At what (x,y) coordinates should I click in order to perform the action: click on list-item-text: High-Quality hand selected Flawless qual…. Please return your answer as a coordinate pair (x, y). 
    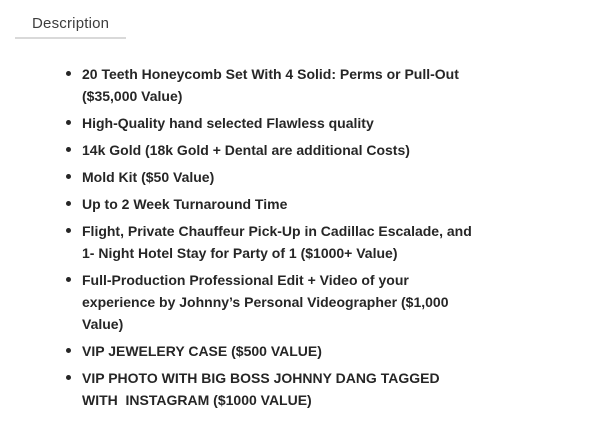
    Looking at the image, I should click on (228, 123).